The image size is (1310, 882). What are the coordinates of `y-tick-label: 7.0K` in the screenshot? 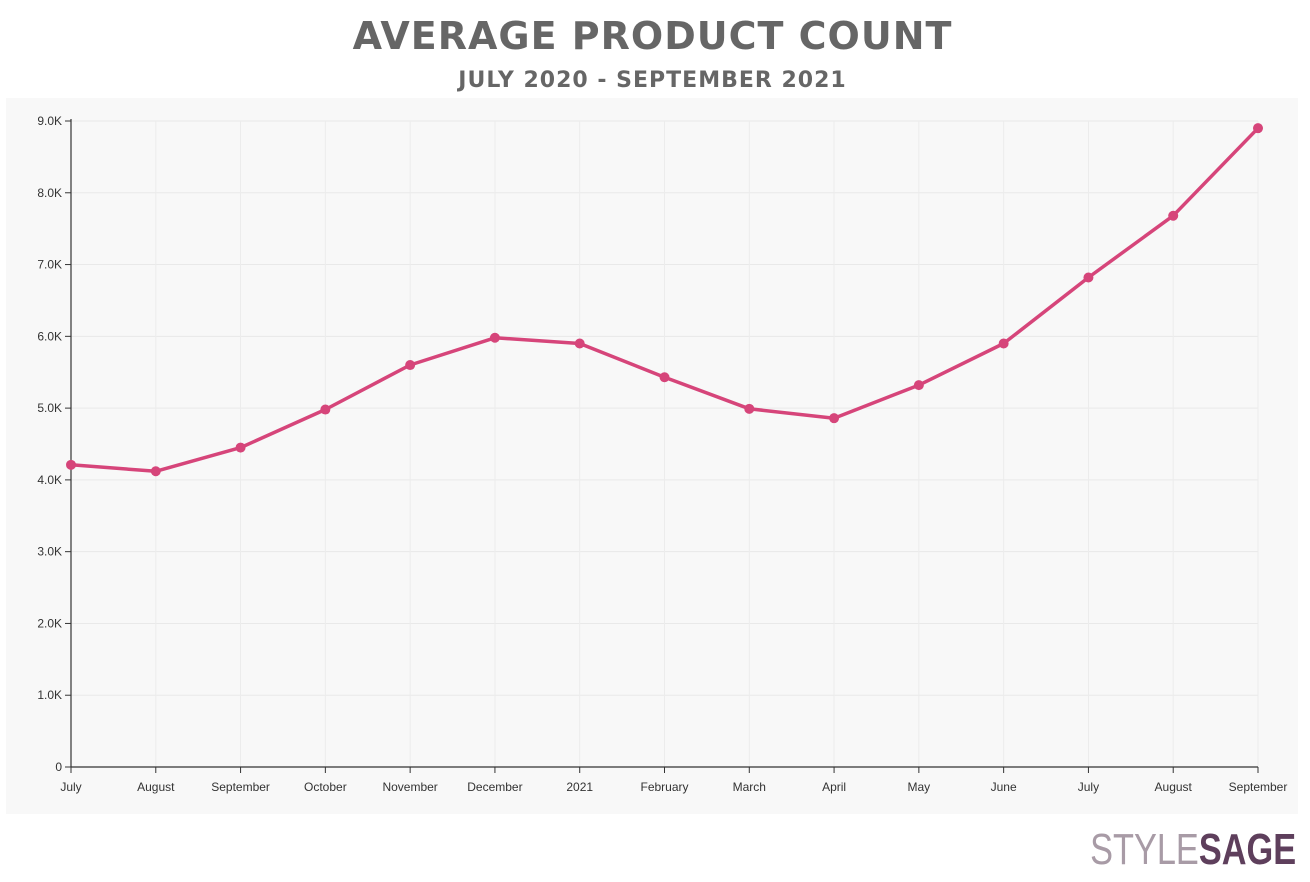 It's located at (49, 265).